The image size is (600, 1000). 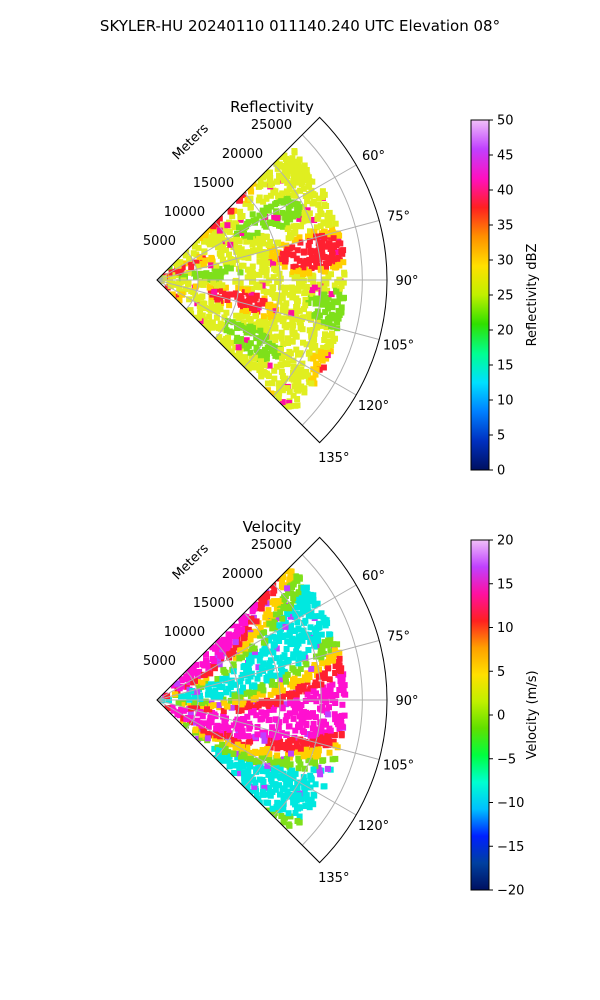 What do you see at coordinates (505, 401) in the screenshot?
I see `colorbar-tick-label: 10` at bounding box center [505, 401].